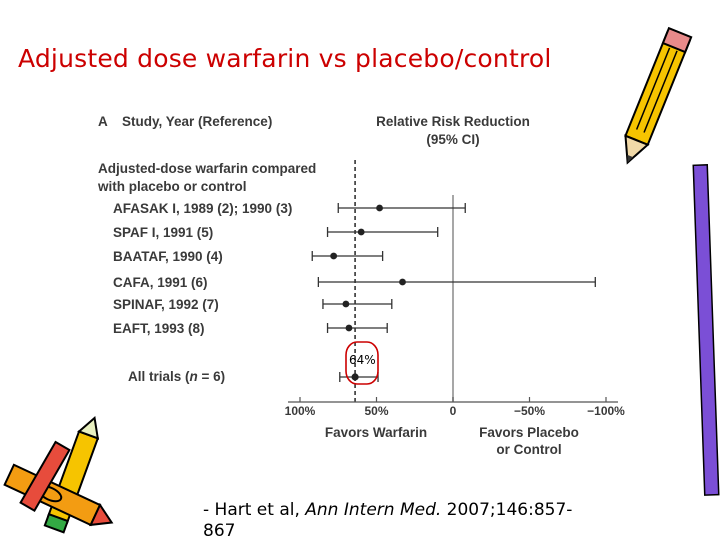 The image size is (720, 542). What do you see at coordinates (194, 376) in the screenshot?
I see `pooled-label-n: n` at bounding box center [194, 376].